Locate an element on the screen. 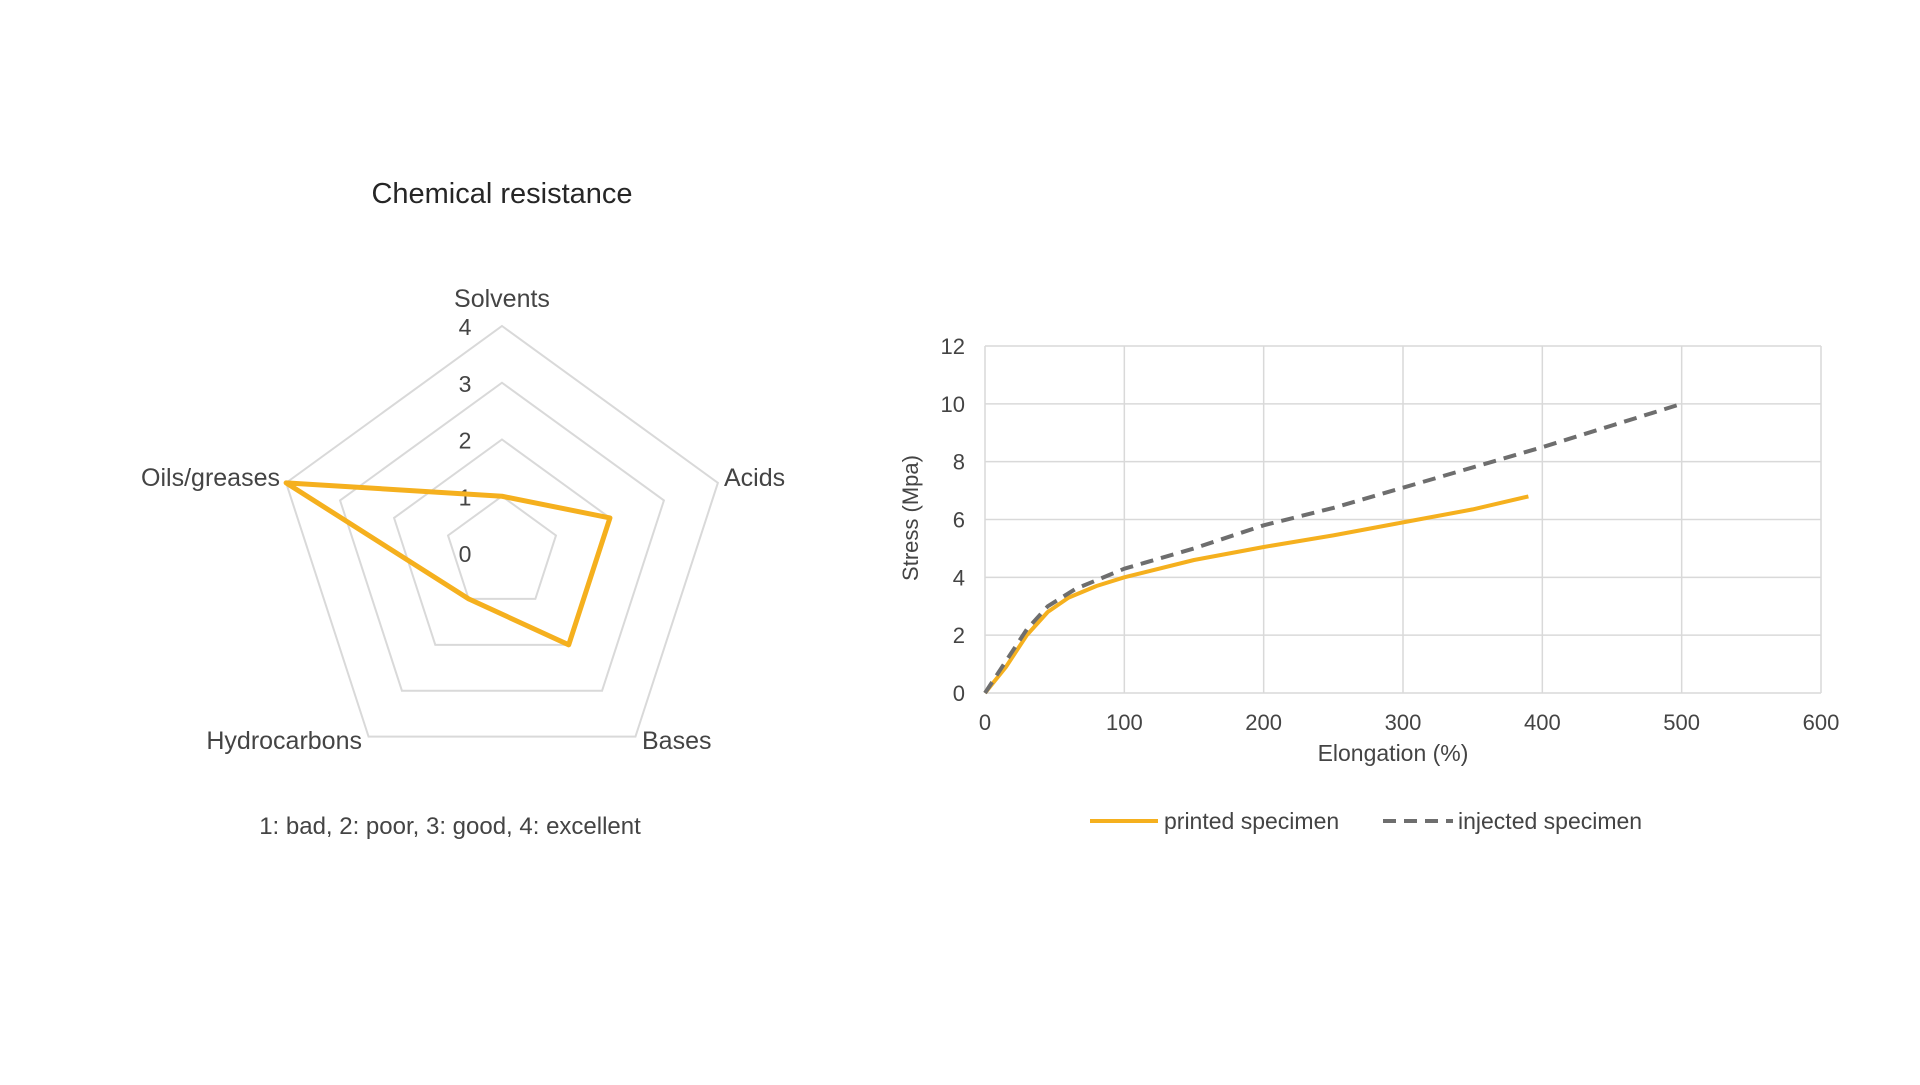 The image size is (1920, 1085). y-tick-label: 10 is located at coordinates (953, 404).